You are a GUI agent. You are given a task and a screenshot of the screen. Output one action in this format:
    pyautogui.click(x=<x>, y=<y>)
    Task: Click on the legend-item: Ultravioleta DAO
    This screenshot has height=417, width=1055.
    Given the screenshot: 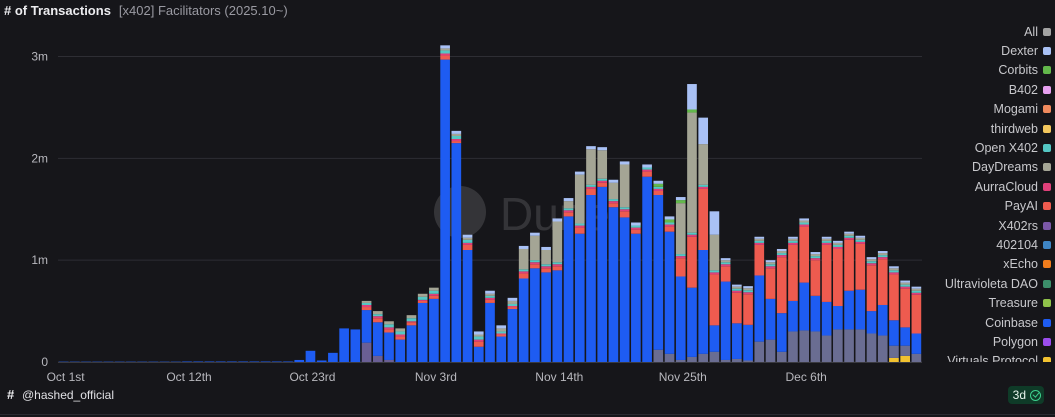 What is the action you would take?
    pyautogui.click(x=971, y=283)
    